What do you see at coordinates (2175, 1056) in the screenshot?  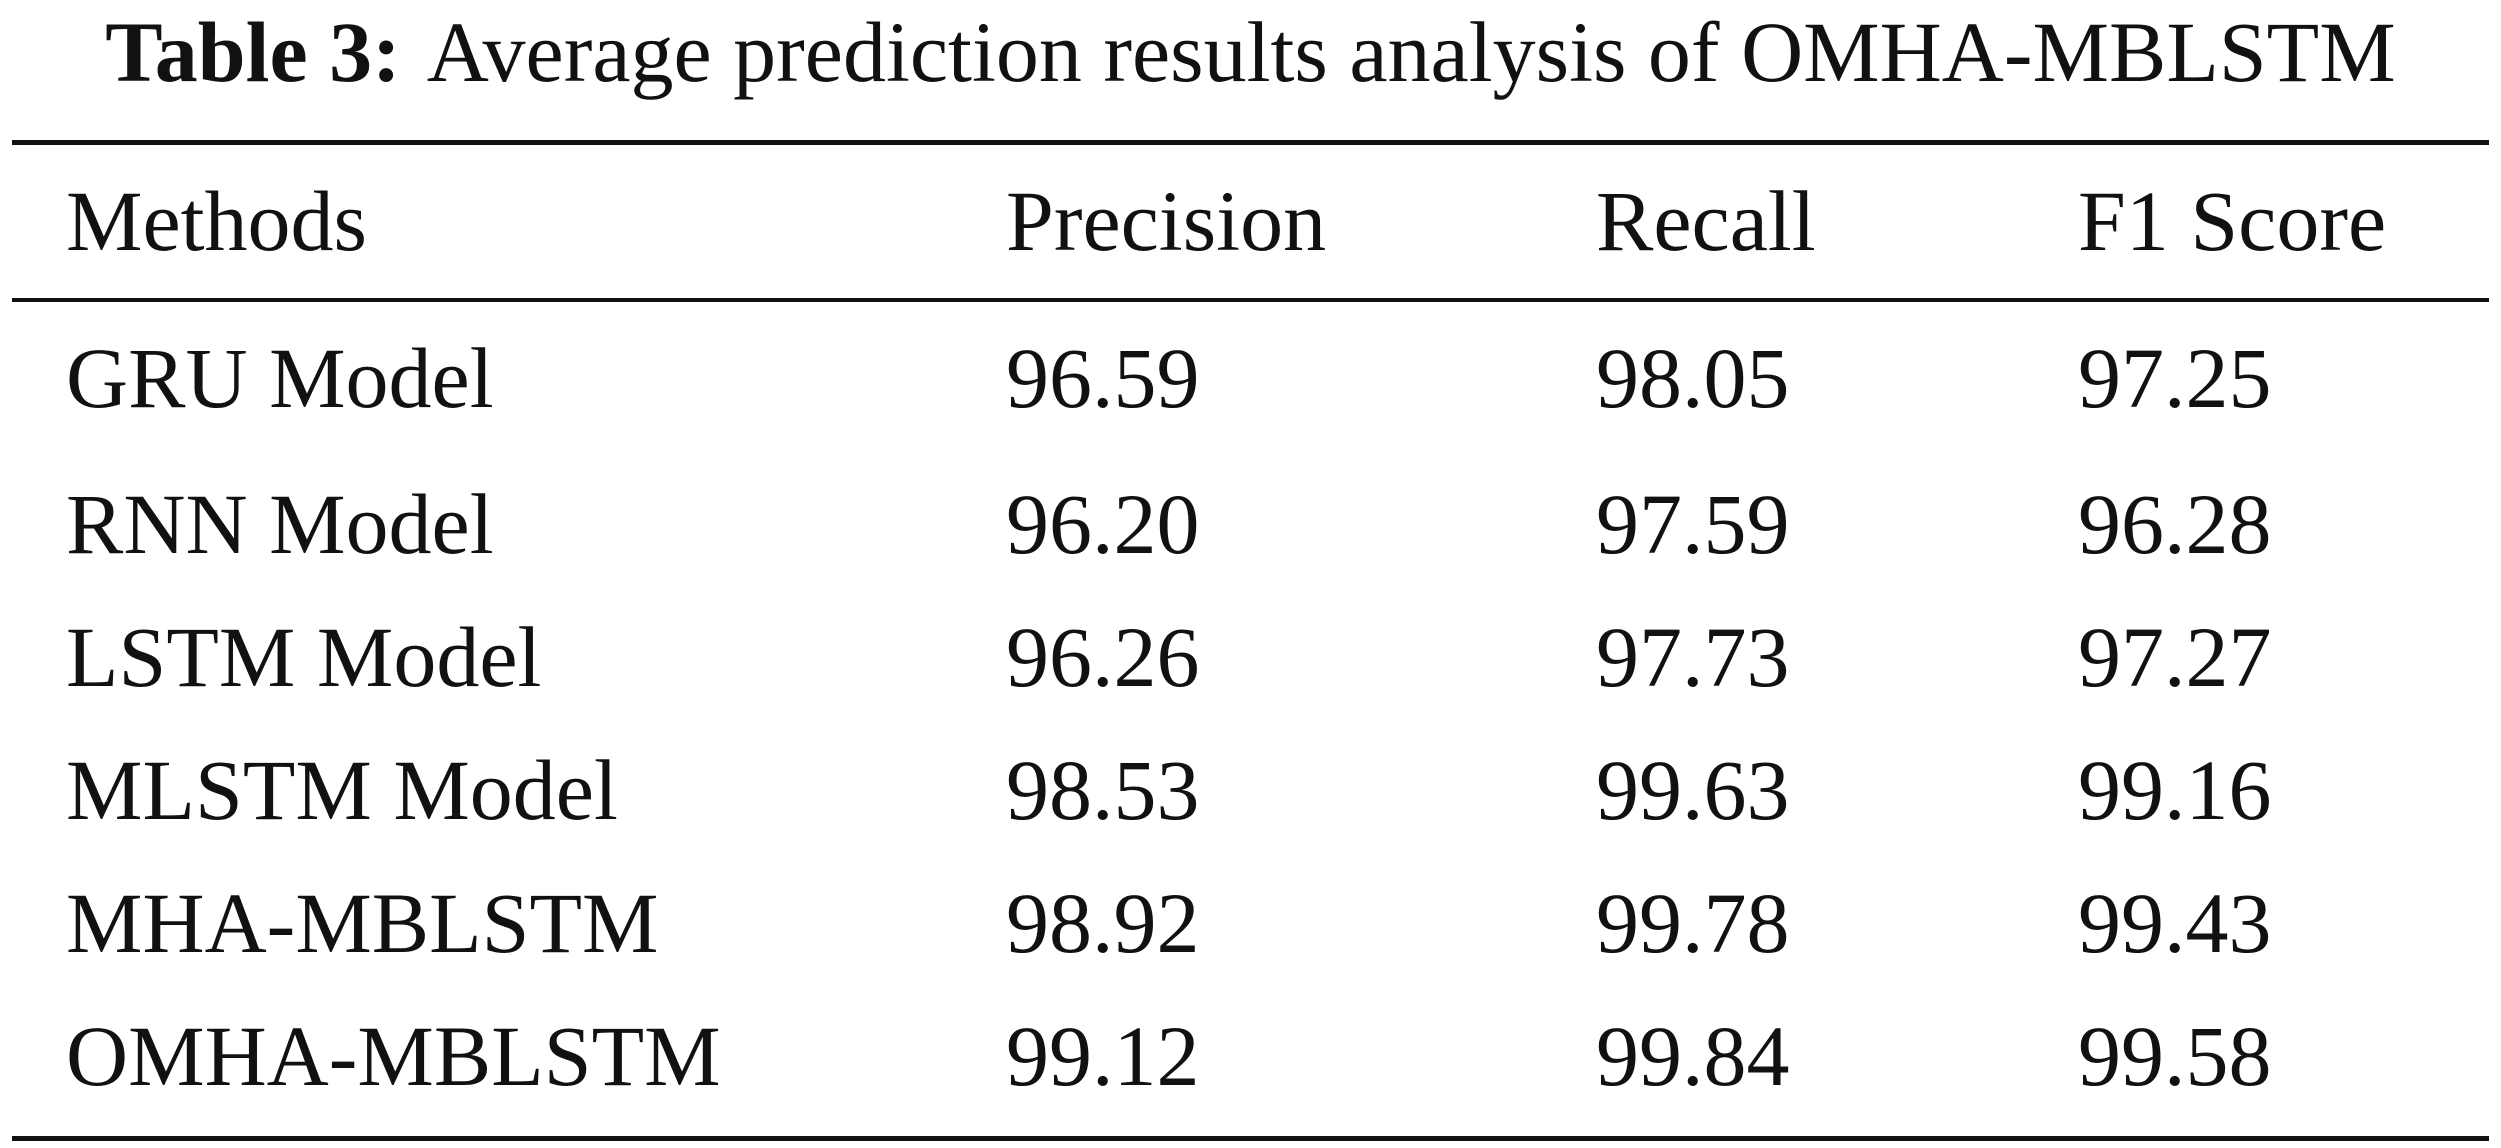 I see `f1-score-cell: 99.58` at bounding box center [2175, 1056].